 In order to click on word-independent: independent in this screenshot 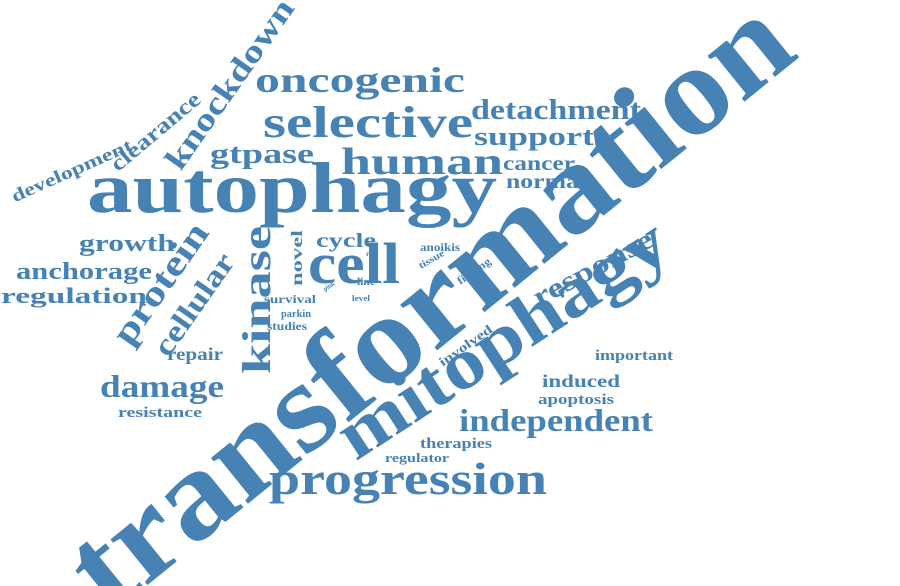, I will do `click(556, 420)`.